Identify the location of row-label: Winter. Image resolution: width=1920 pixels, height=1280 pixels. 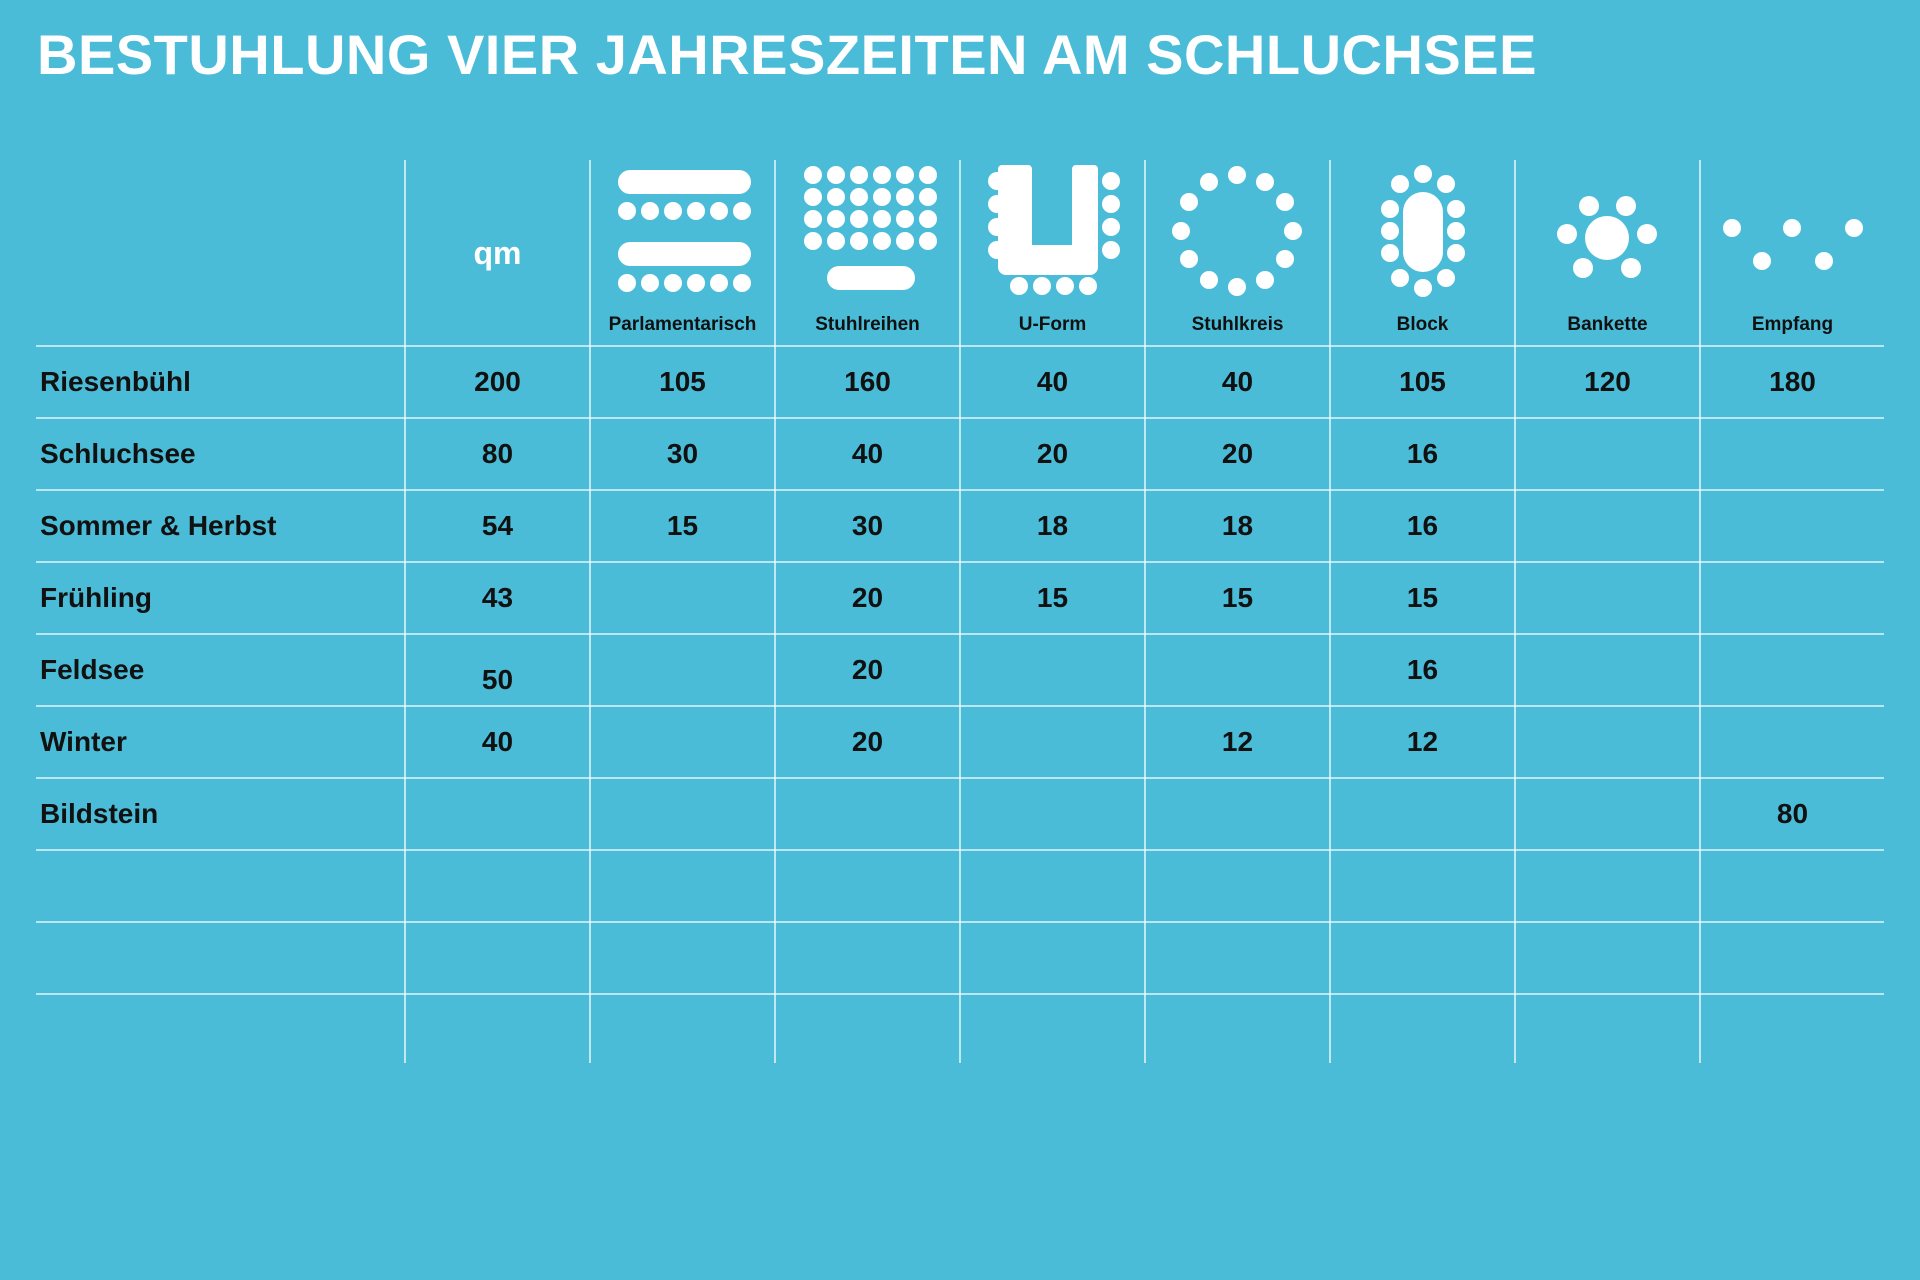
(83, 741).